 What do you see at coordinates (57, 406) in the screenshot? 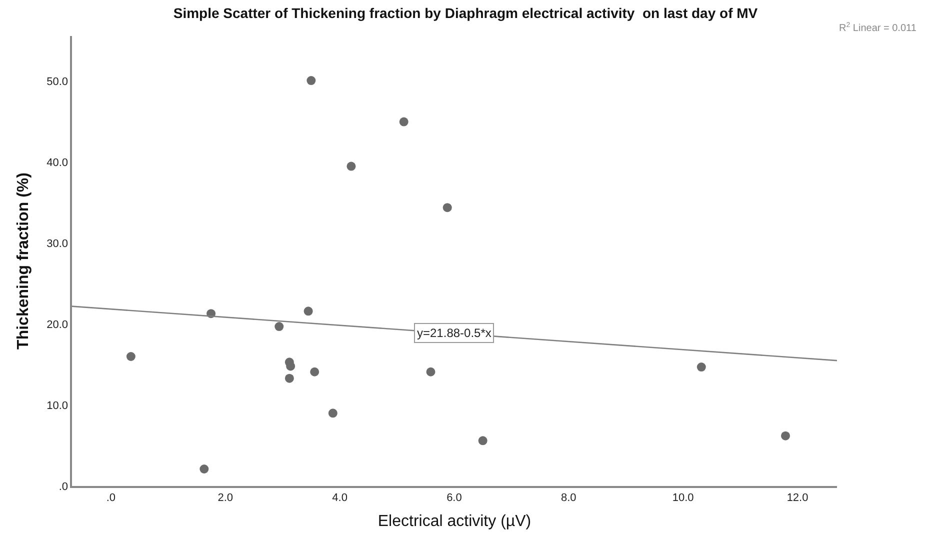
I see `y-tick-label: 10.0` at bounding box center [57, 406].